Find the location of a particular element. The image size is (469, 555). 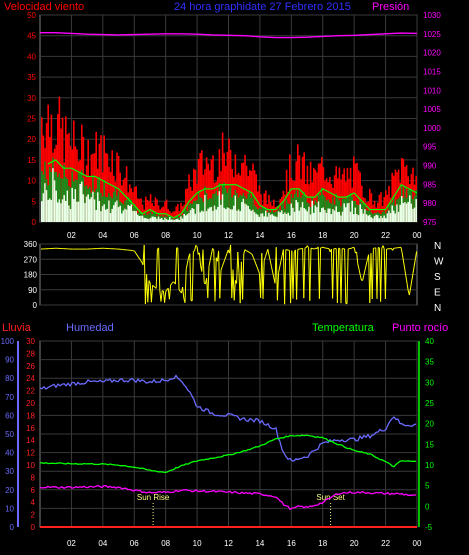

temperature-y-tick: 30 is located at coordinates (429, 382).